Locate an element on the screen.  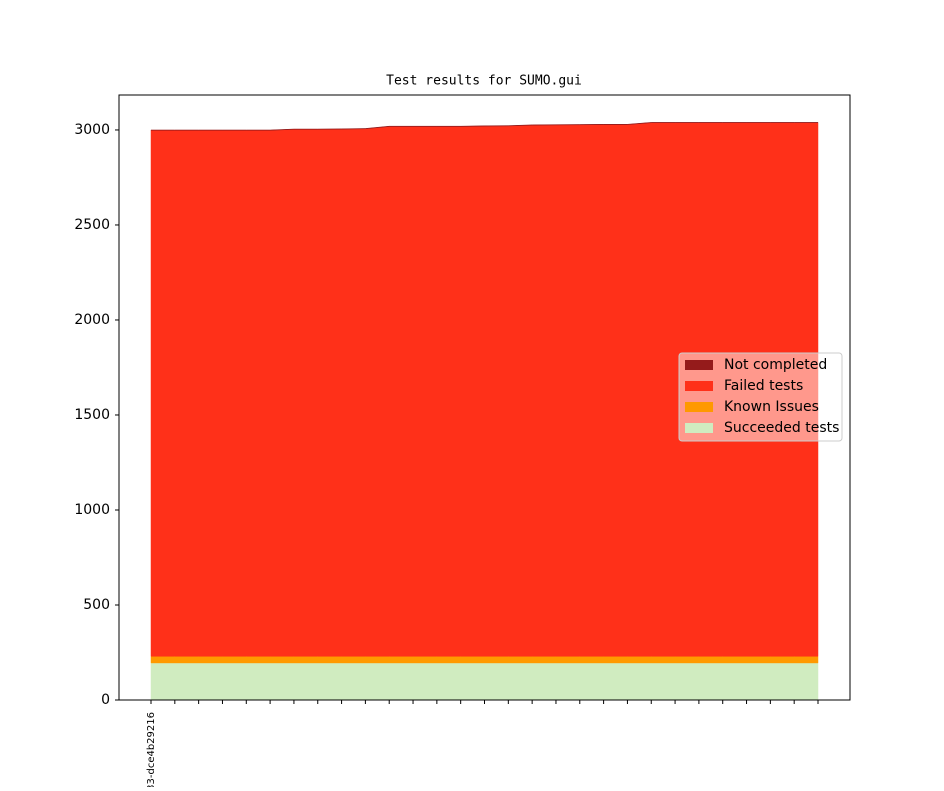
legend-label: Not completed is located at coordinates (775, 365).